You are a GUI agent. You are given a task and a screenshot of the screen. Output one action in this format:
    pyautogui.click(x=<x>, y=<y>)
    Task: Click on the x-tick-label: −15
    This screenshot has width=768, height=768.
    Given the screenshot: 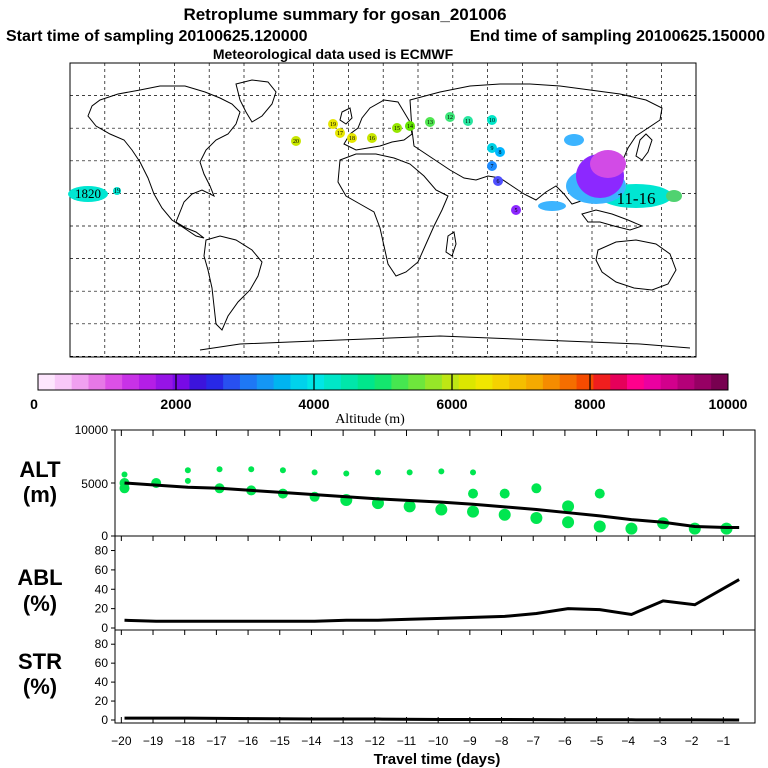 What is the action you would take?
    pyautogui.click(x=280, y=741)
    